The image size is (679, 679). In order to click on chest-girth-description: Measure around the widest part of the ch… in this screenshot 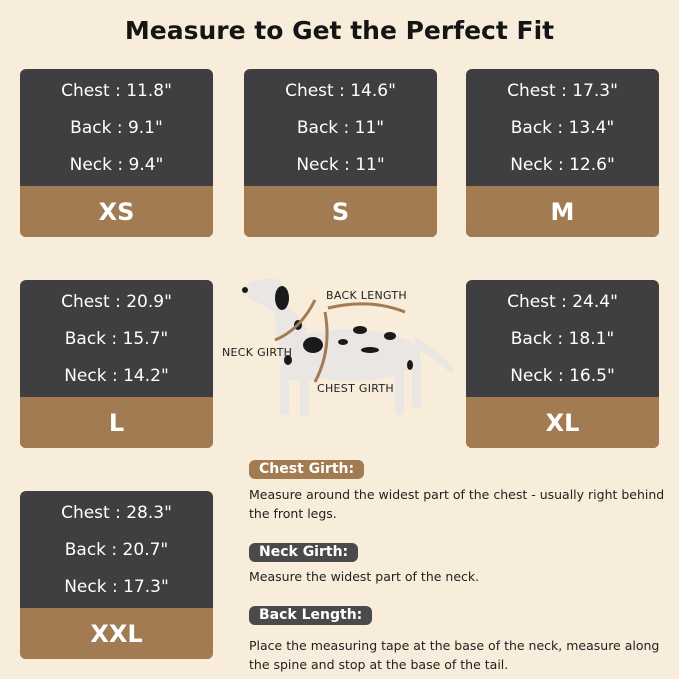, I will do `click(457, 504)`.